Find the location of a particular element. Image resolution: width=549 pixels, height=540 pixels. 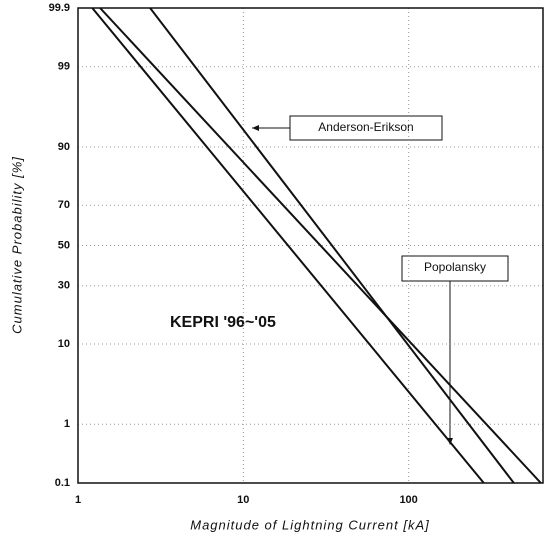

x-tick-label: 100 is located at coordinates (408, 500).